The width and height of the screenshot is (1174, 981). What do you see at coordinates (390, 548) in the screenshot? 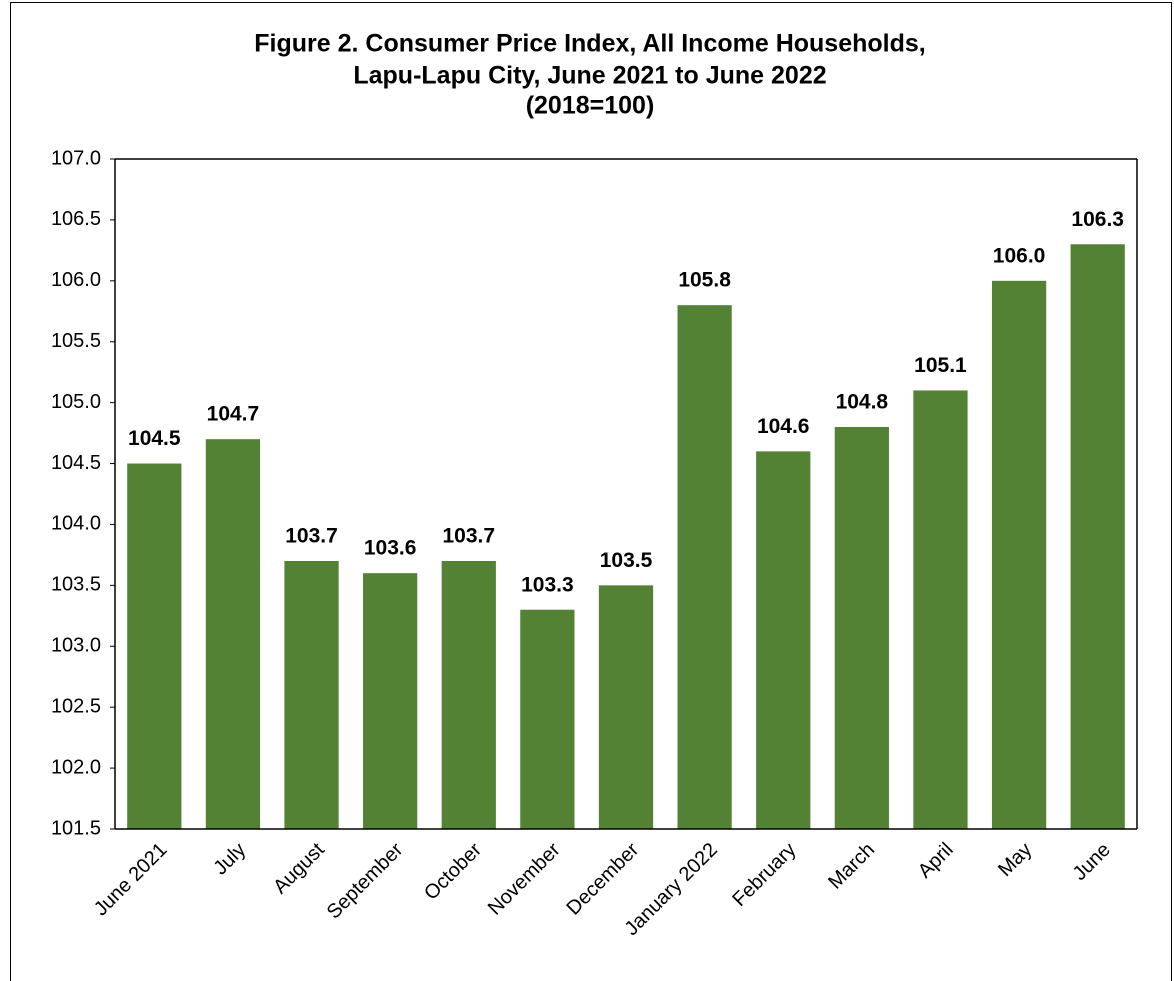
I see `value-label: 103.6` at bounding box center [390, 548].